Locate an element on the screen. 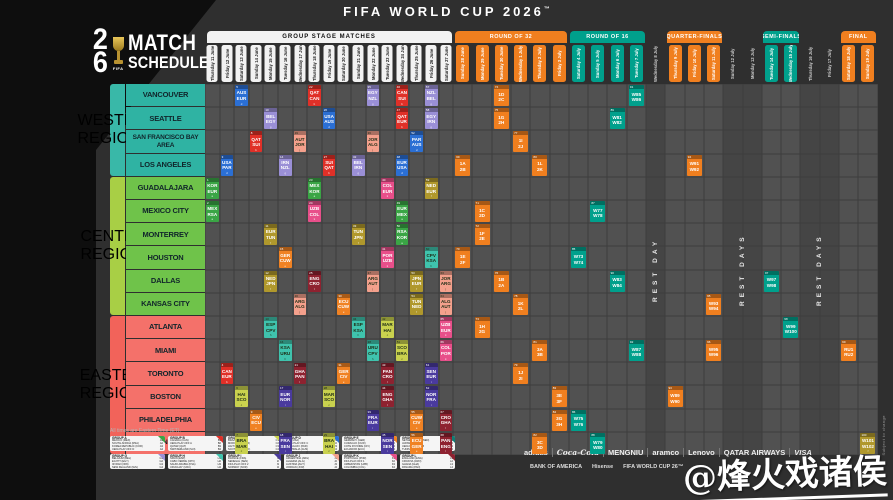 The image size is (893, 500). team-code: CPV is located at coordinates (431, 255).